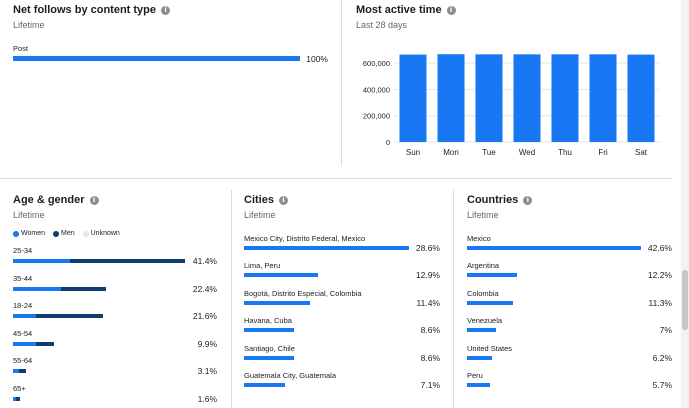  Describe the element at coordinates (451, 152) in the screenshot. I see `chart-x-tick-label: Mon` at that location.